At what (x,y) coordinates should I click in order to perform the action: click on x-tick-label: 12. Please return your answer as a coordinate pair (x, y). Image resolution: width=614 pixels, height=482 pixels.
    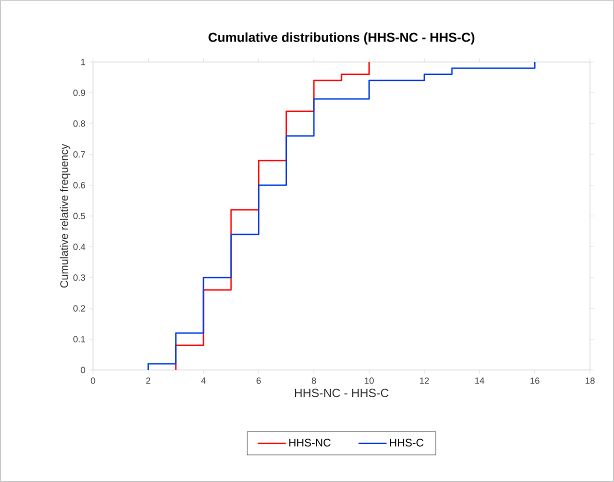
    Looking at the image, I should click on (424, 381).